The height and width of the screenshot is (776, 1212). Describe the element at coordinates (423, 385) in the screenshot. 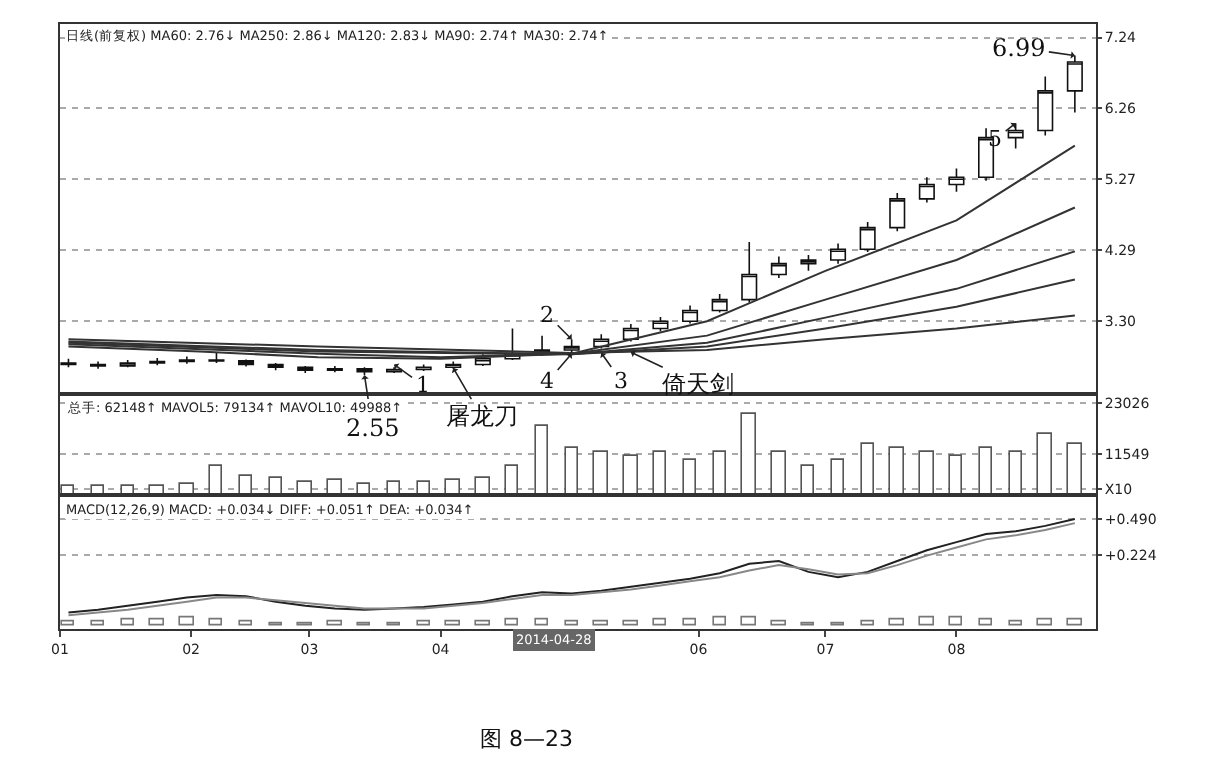

I see `annotation: 1` at that location.